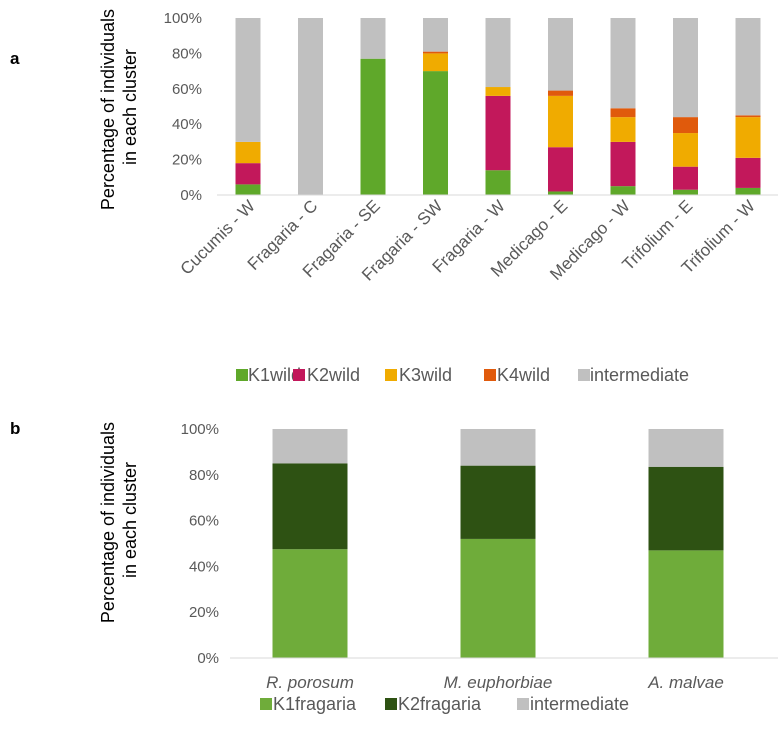 The height and width of the screenshot is (745, 778). What do you see at coordinates (490, 375) in the screenshot?
I see `legend-swatch-k4wild` at bounding box center [490, 375].